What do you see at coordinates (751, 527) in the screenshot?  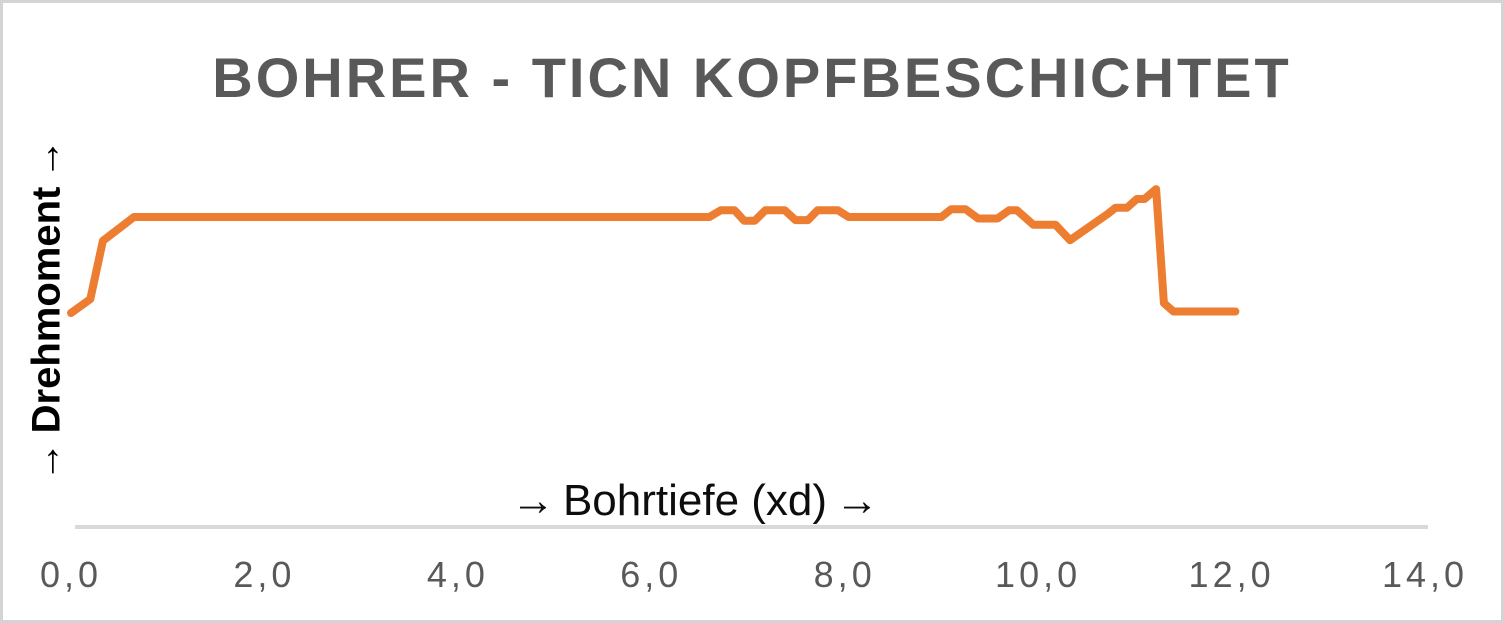 I see `x-axis-line` at bounding box center [751, 527].